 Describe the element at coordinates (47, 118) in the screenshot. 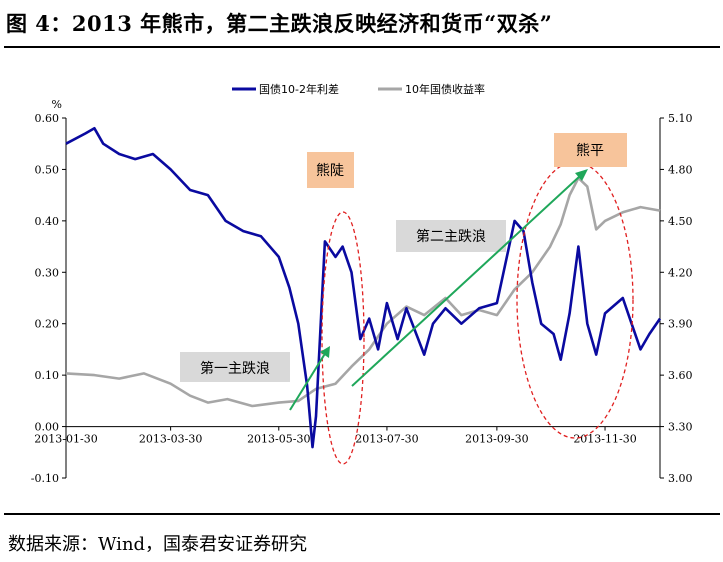

I see `left-tick-label: 0.60` at that location.